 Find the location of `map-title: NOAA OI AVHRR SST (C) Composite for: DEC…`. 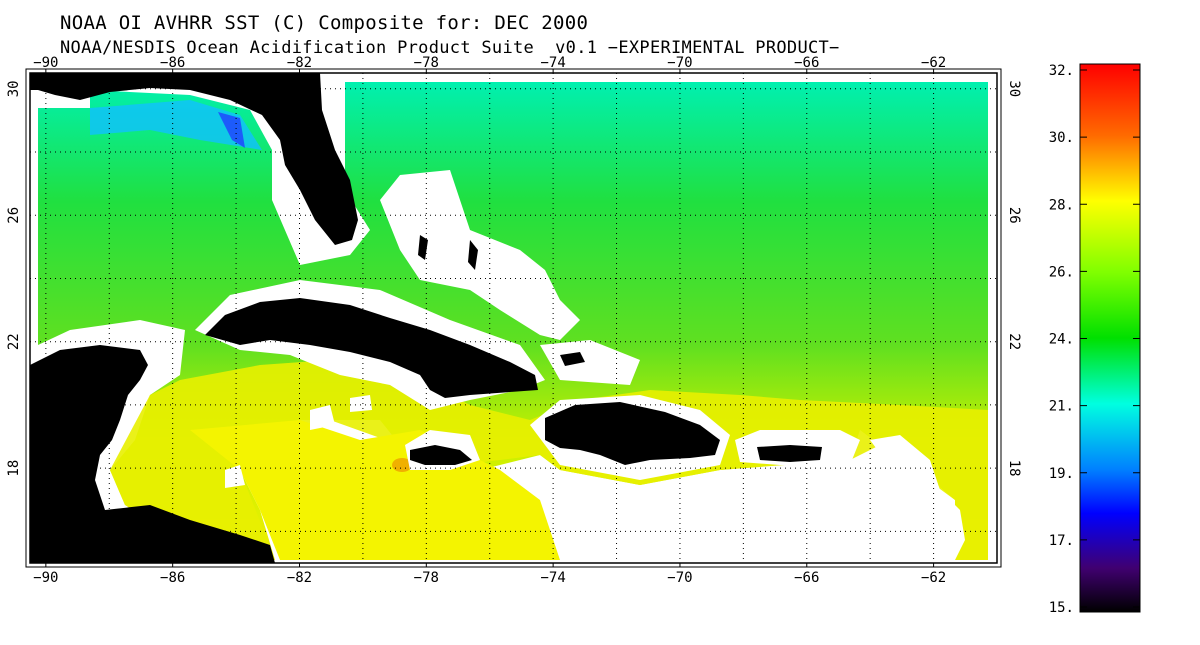

map-title: NOAA OI AVHRR SST (C) Composite for: DEC… is located at coordinates (324, 23).